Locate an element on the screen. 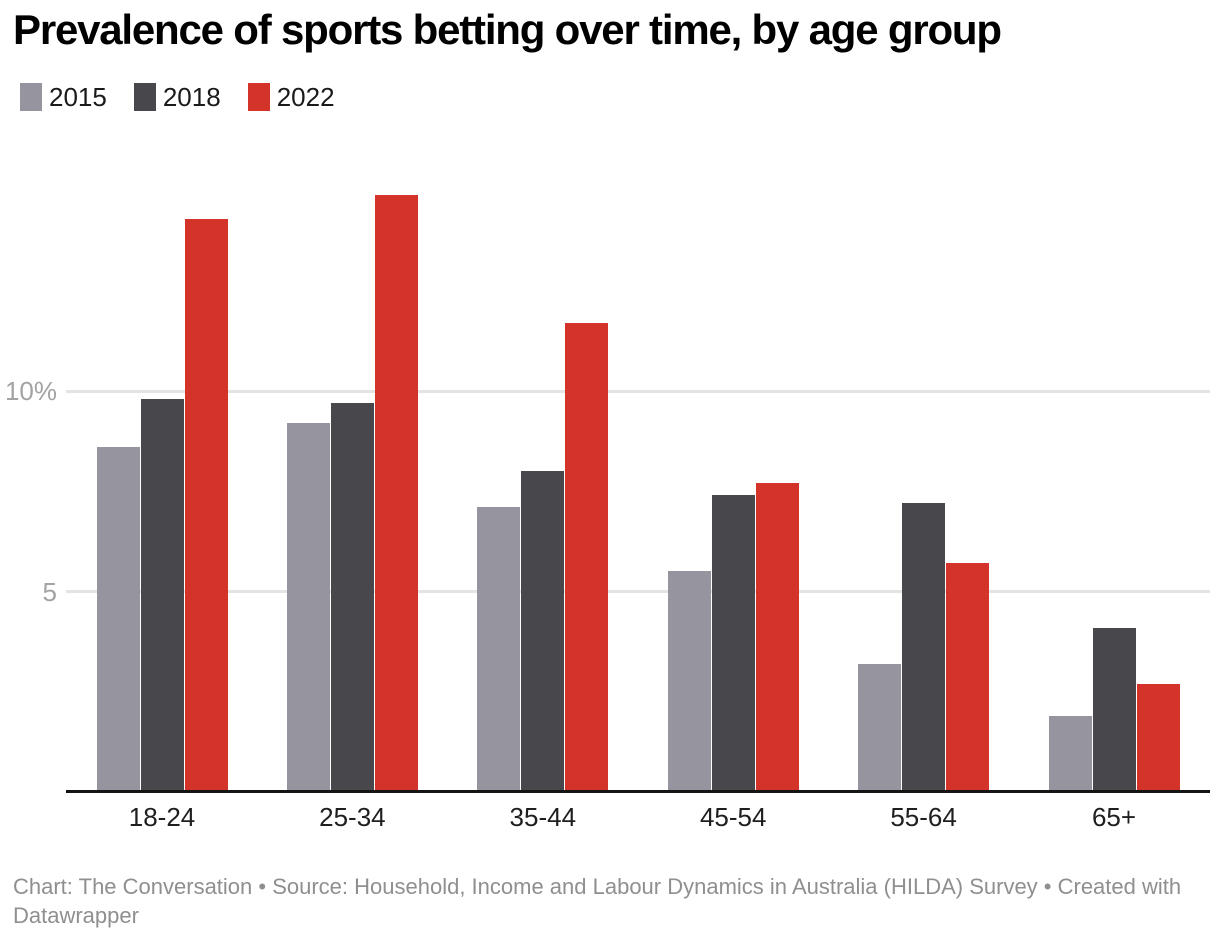  legend-item-2022: 2022 is located at coordinates (291, 97).